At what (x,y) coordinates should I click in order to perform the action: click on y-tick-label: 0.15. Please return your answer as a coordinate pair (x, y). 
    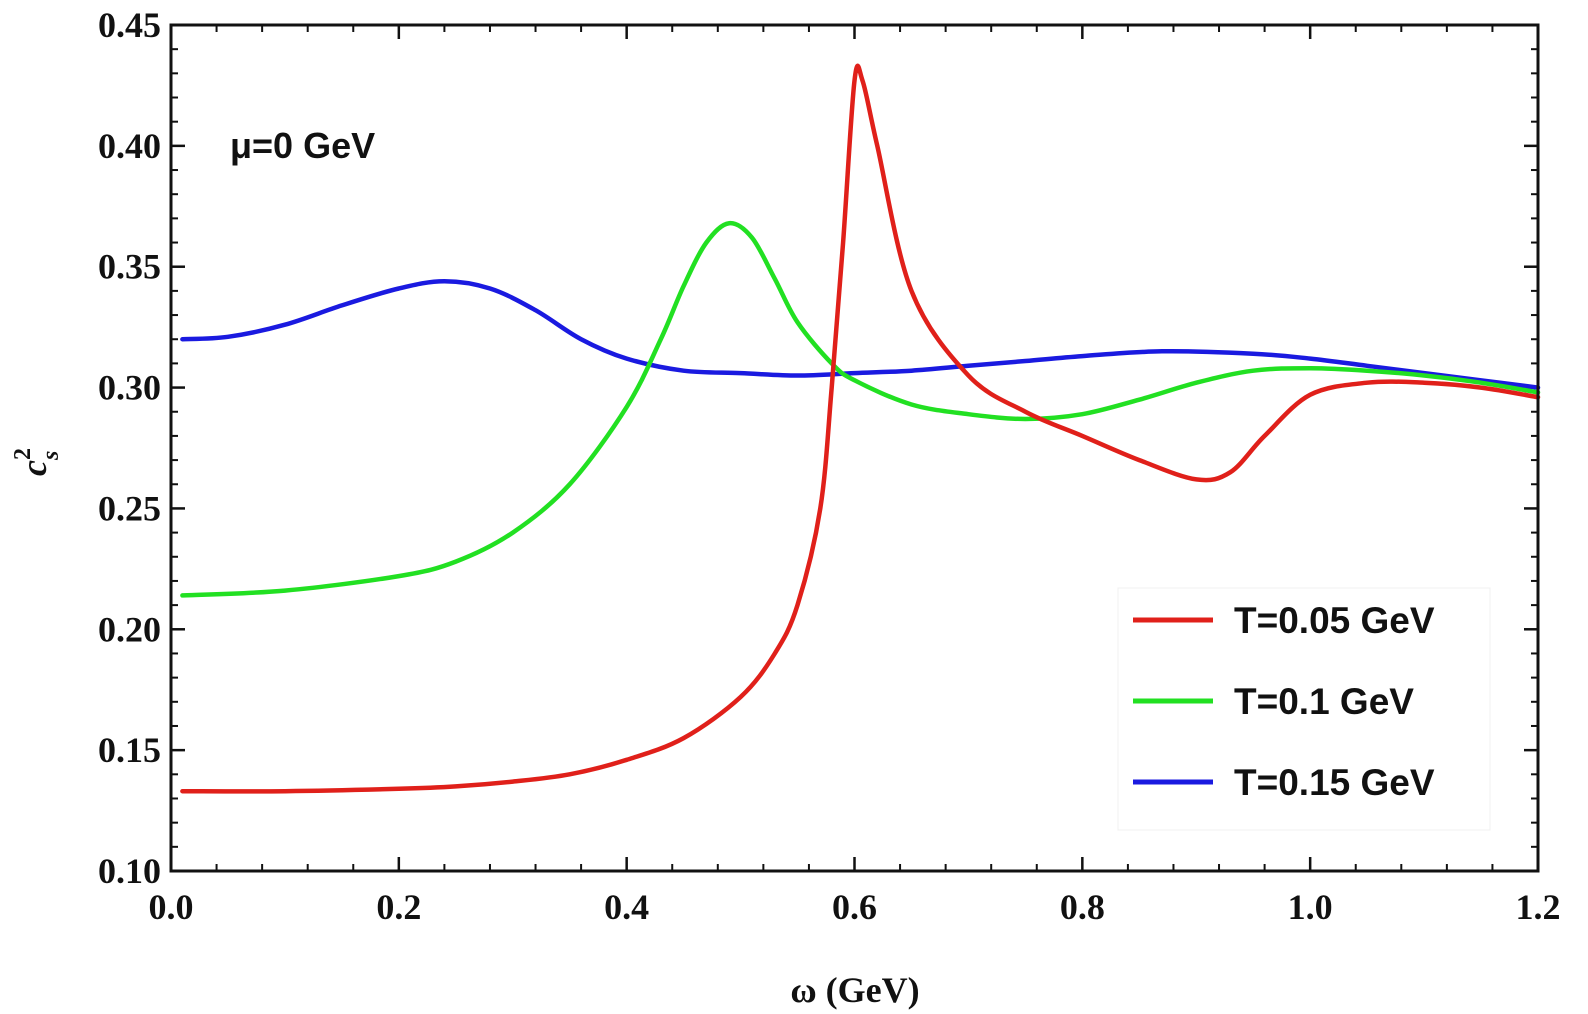
    Looking at the image, I should click on (129, 750).